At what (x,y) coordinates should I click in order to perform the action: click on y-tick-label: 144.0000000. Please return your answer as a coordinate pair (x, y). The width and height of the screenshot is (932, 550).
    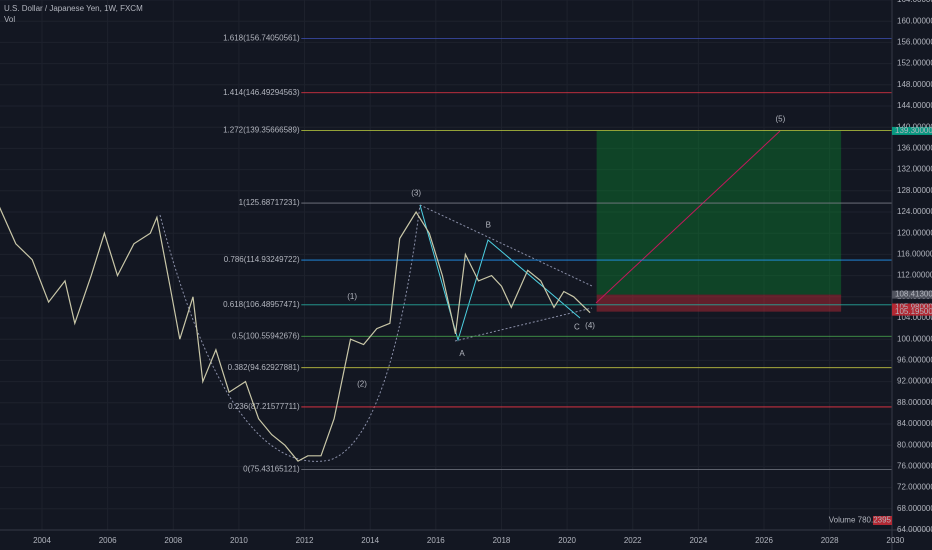
    Looking at the image, I should click on (914, 105).